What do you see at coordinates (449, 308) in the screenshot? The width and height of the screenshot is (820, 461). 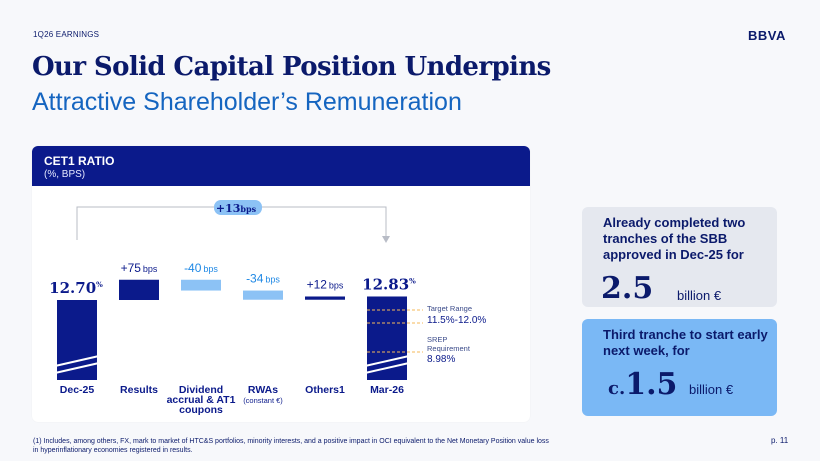 I see `target-range-label: Target Range` at bounding box center [449, 308].